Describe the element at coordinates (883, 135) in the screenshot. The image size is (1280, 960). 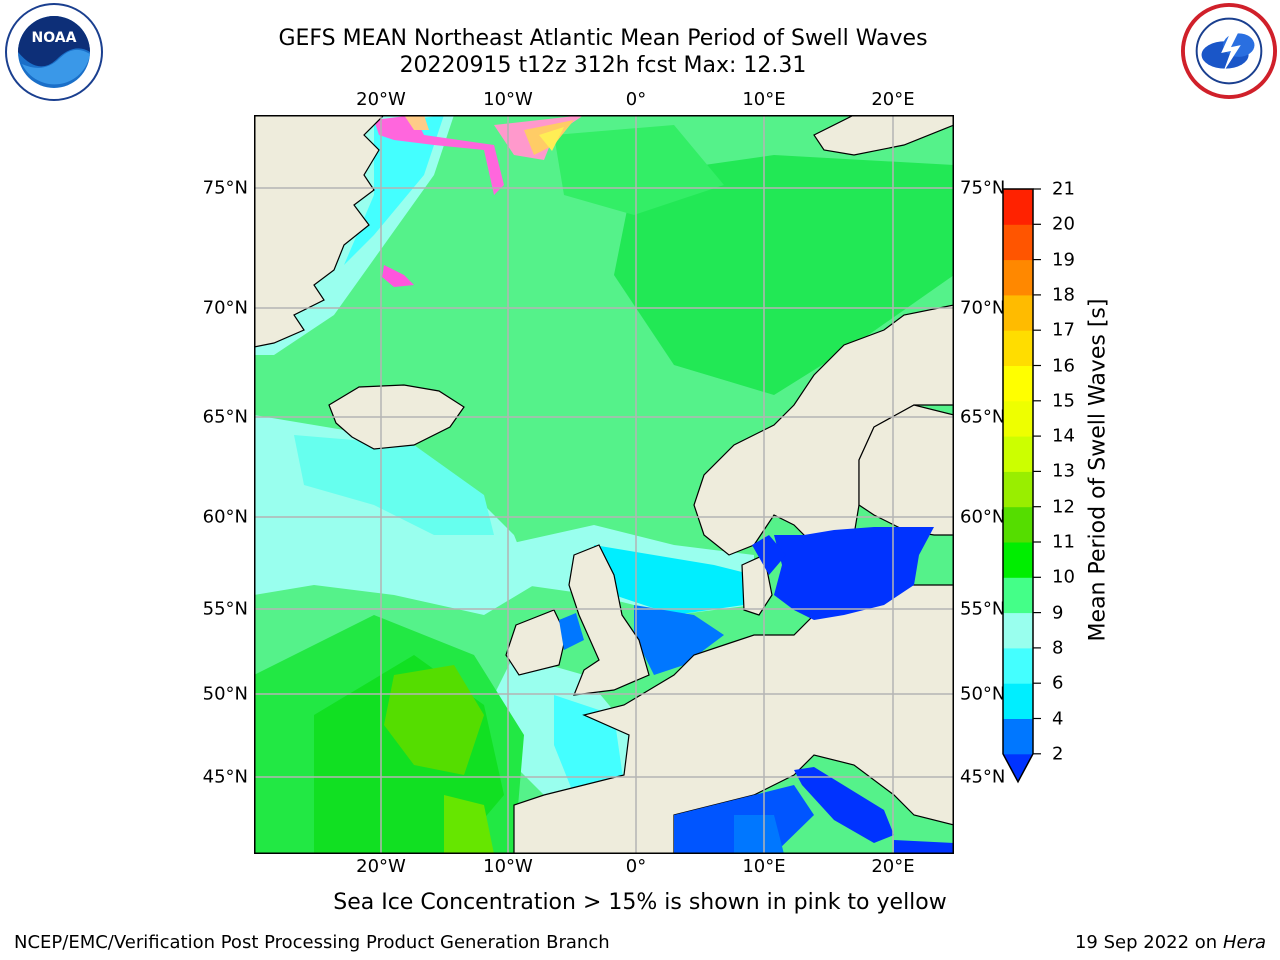
I see `land-svalbard` at that location.